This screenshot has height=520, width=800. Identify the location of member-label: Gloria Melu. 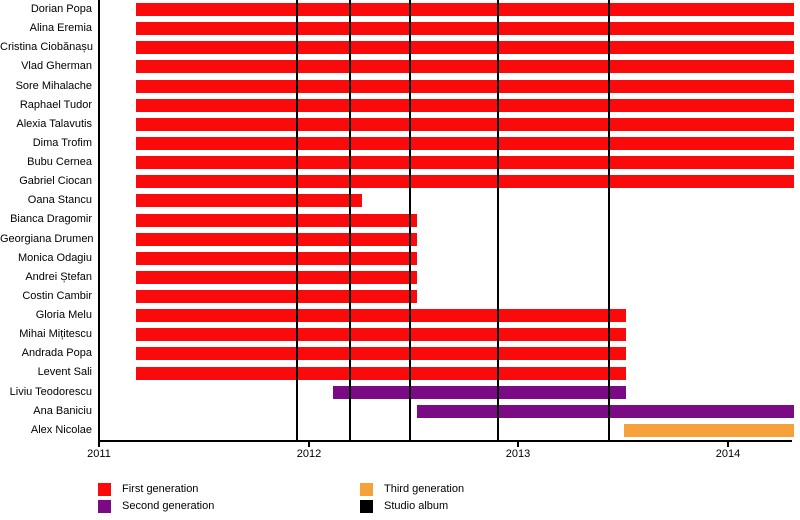
(63, 315).